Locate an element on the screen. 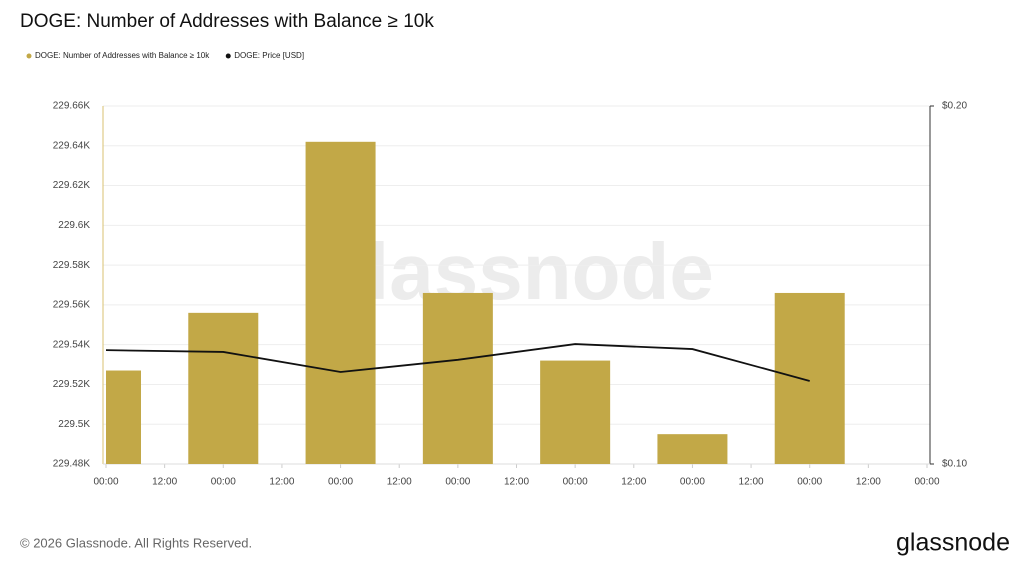 The width and height of the screenshot is (1024, 561). y2-tick-label: $0.20 is located at coordinates (954, 106).